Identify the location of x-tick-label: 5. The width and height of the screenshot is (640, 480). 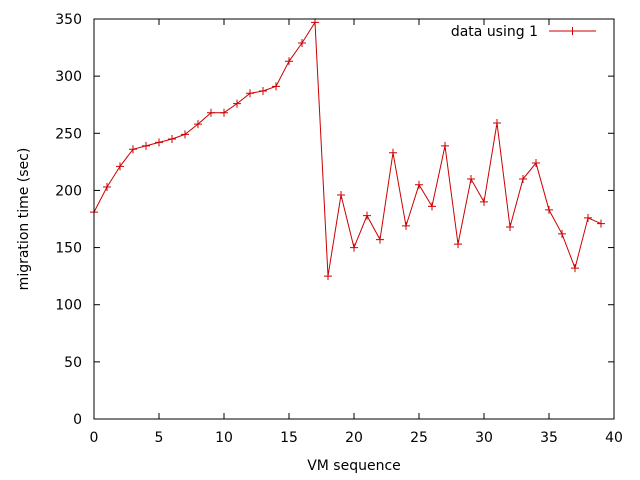
(159, 438).